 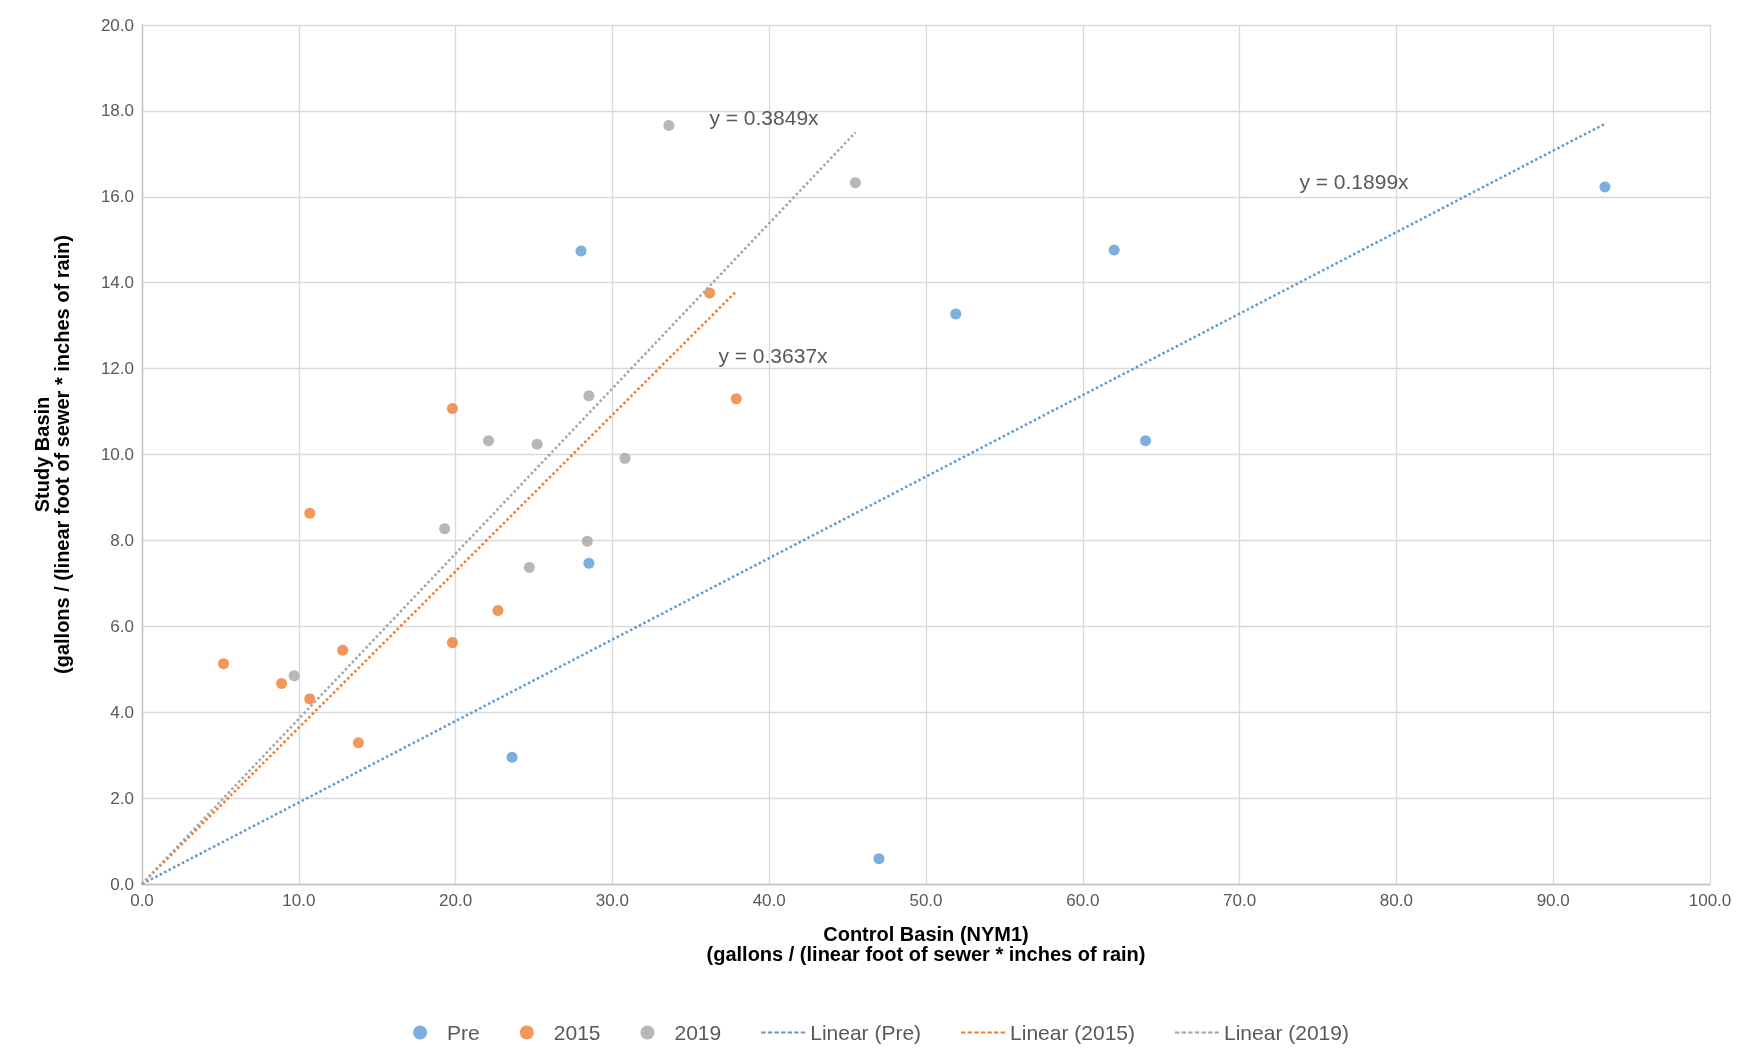 I want to click on x-tick-label: 90.0, so click(x=1553, y=900).